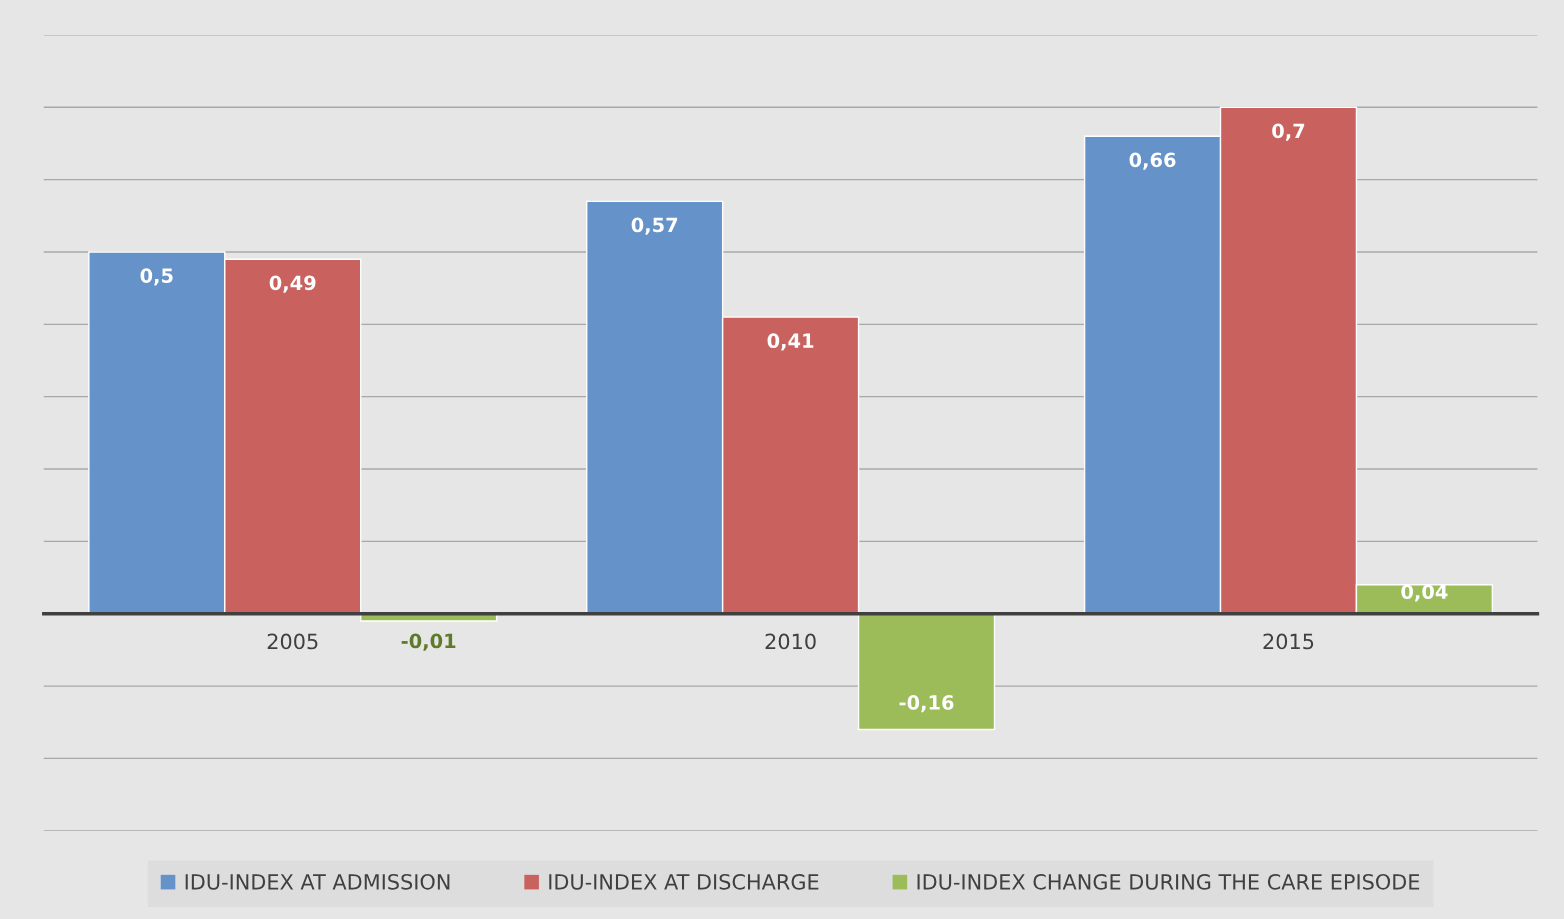 This screenshot has height=919, width=1564. I want to click on x-tick-label: 2010, so click(790, 641).